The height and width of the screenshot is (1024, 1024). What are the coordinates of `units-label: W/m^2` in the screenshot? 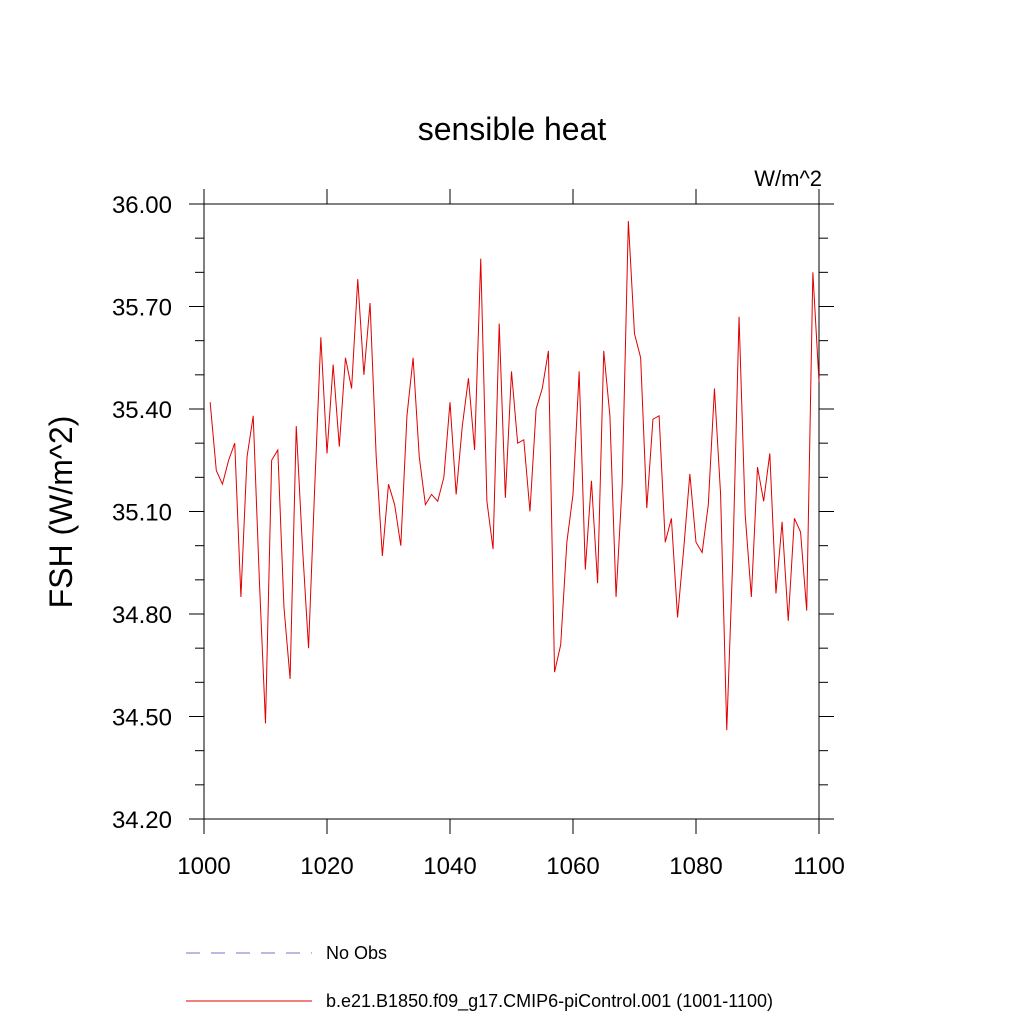 It's located at (788, 178).